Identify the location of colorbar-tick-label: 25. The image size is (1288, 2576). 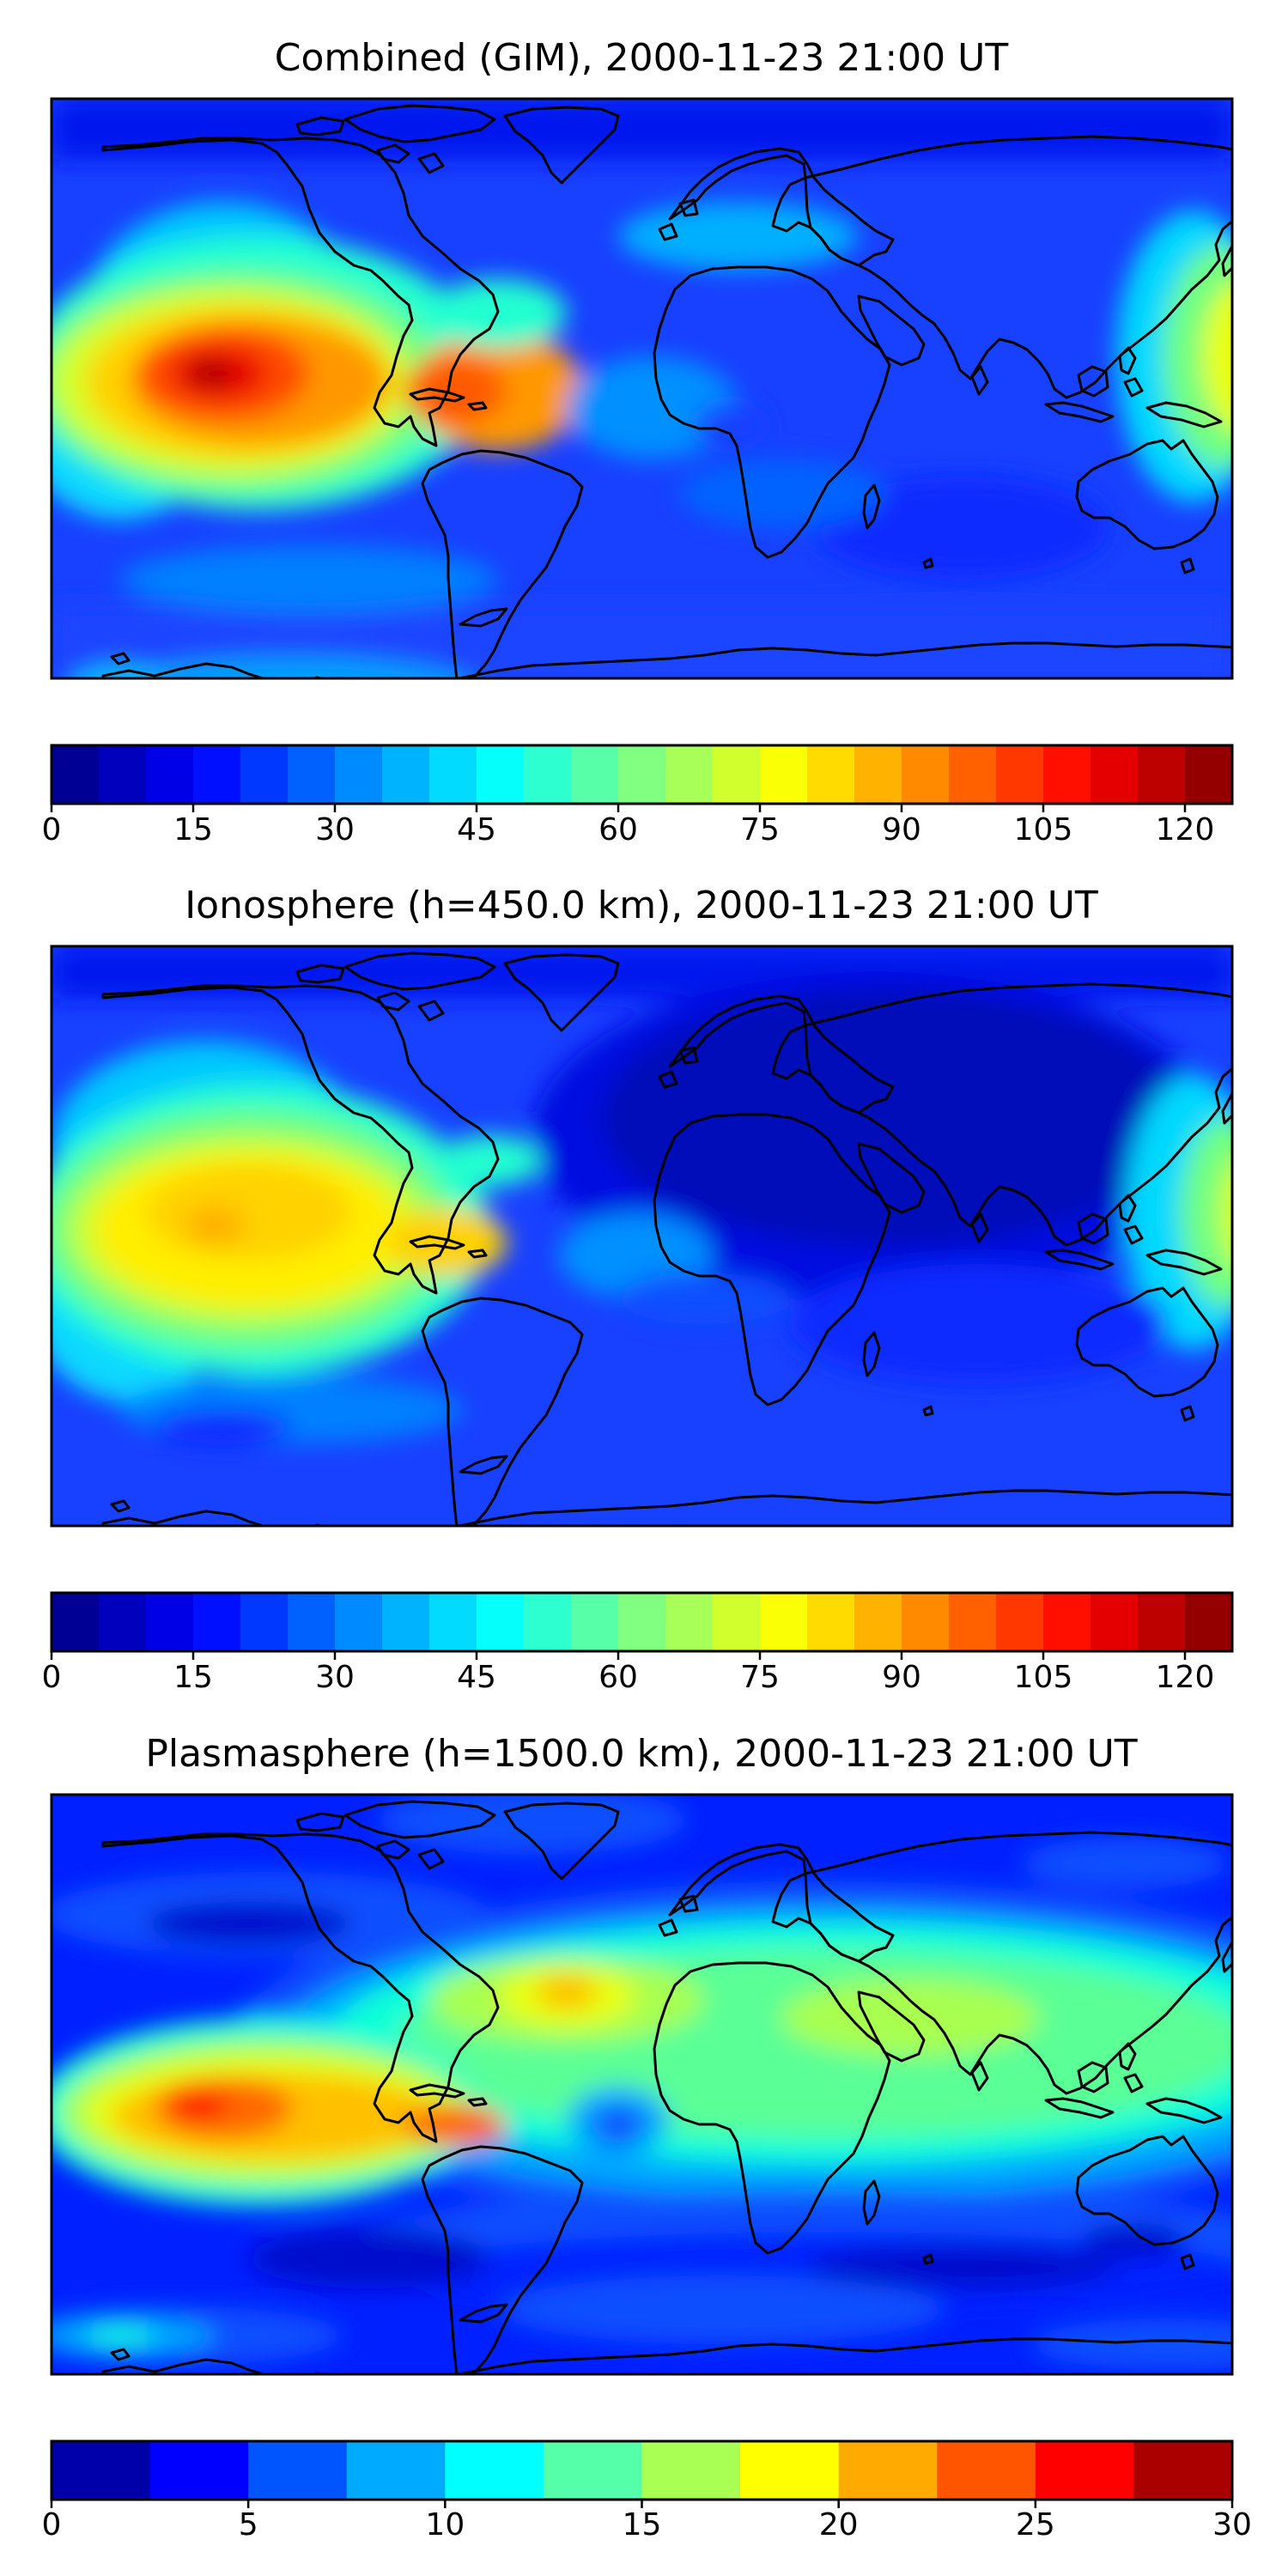
(1035, 2525).